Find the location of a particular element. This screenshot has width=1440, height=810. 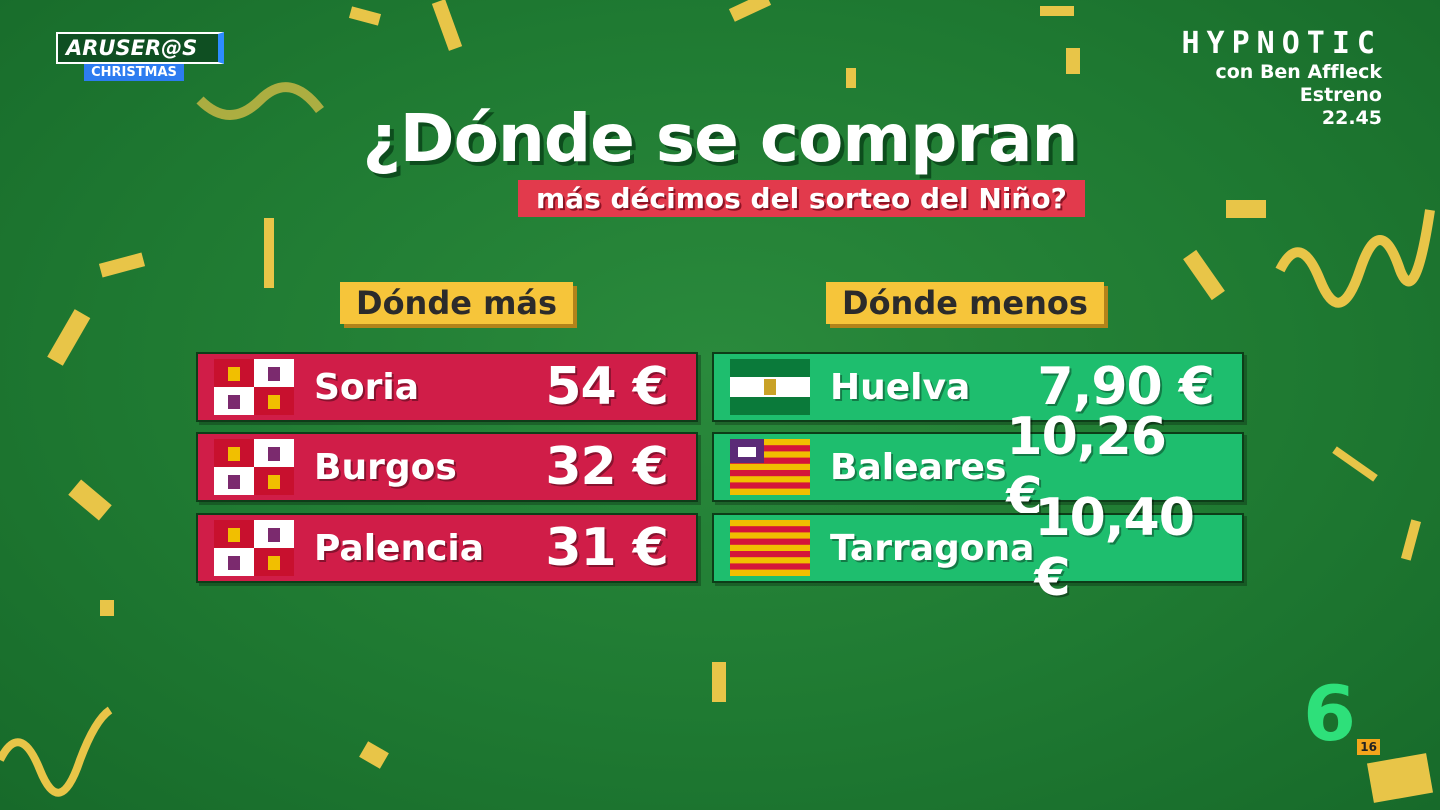

amount: 31 € is located at coordinates (607, 548).